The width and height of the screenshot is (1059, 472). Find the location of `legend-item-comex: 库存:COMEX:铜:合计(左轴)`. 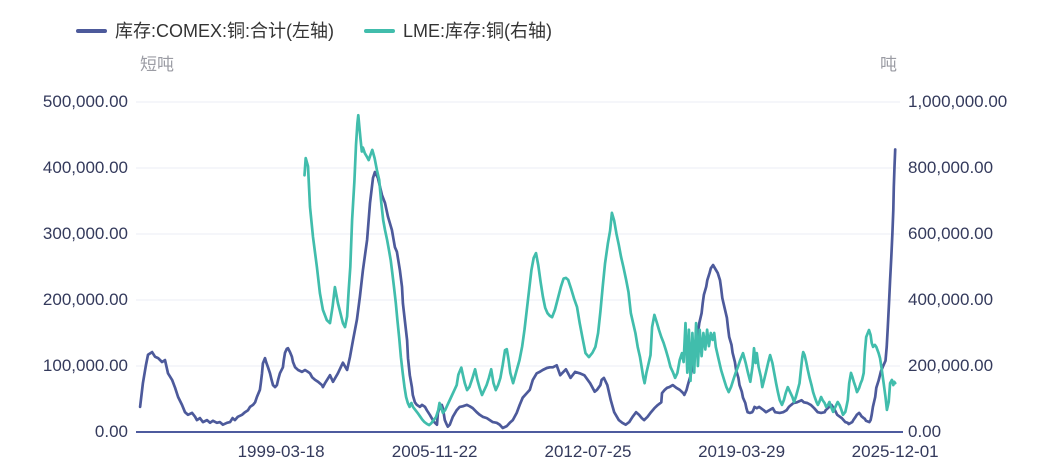

legend-item-comex: 库存:COMEX:铜:合计(左轴) is located at coordinates (205, 31).